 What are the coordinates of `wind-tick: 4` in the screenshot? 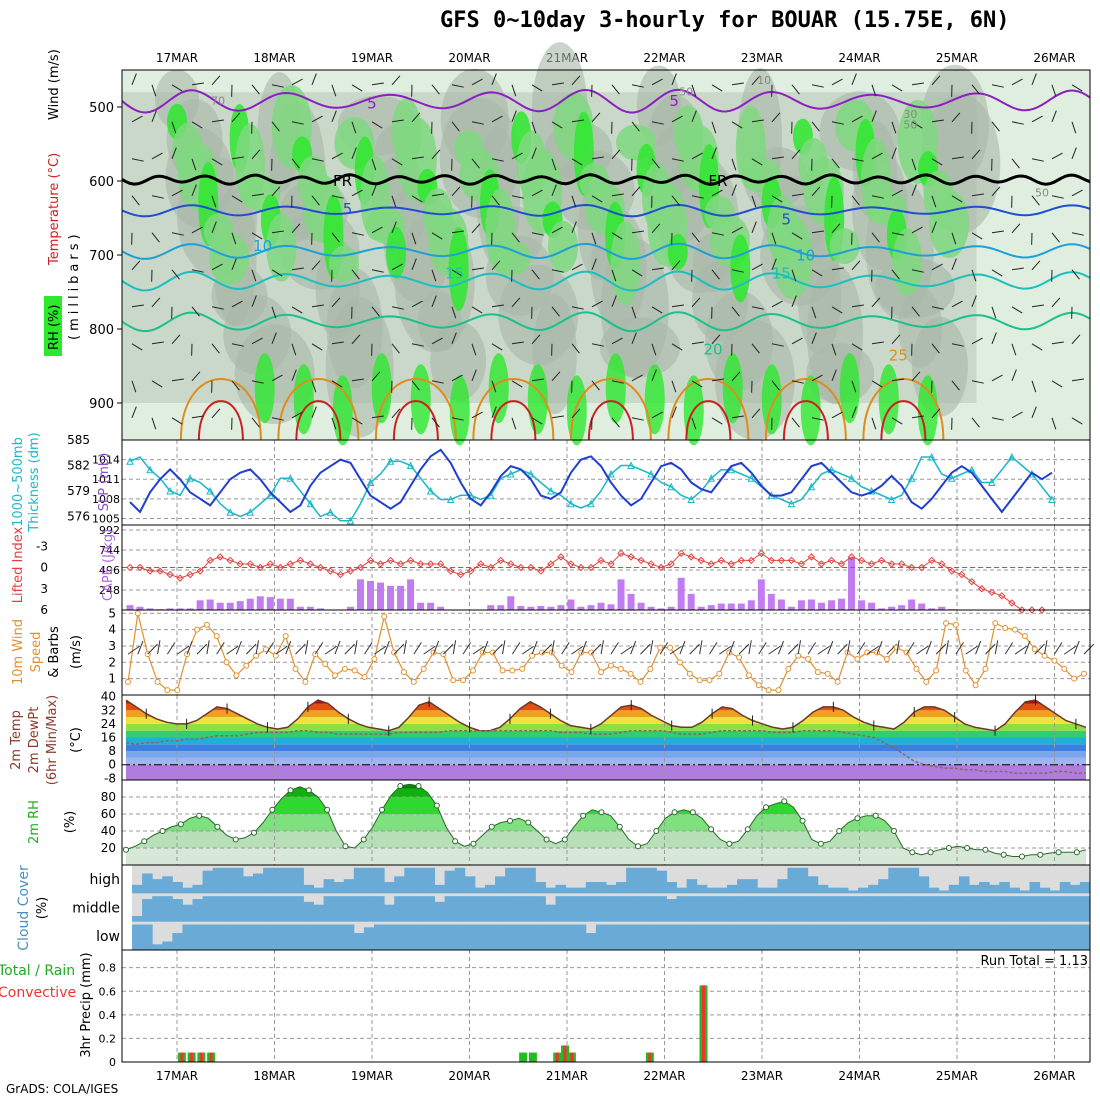 It's located at (112, 630).